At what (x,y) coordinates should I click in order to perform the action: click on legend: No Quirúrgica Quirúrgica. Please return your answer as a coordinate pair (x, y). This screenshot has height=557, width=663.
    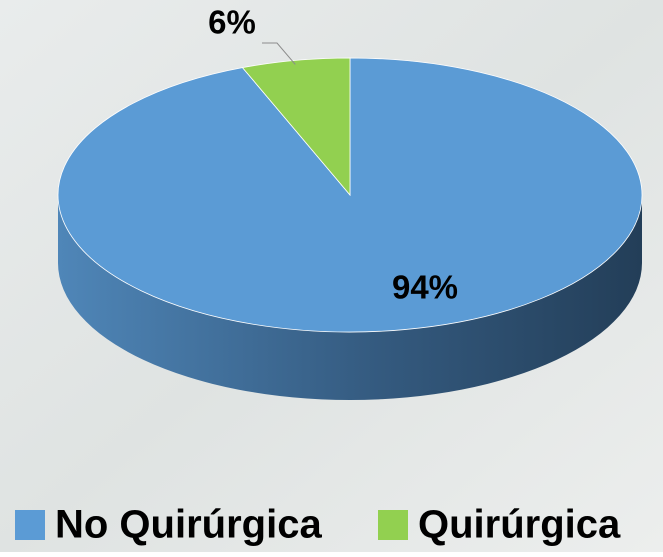
    Looking at the image, I should click on (318, 525).